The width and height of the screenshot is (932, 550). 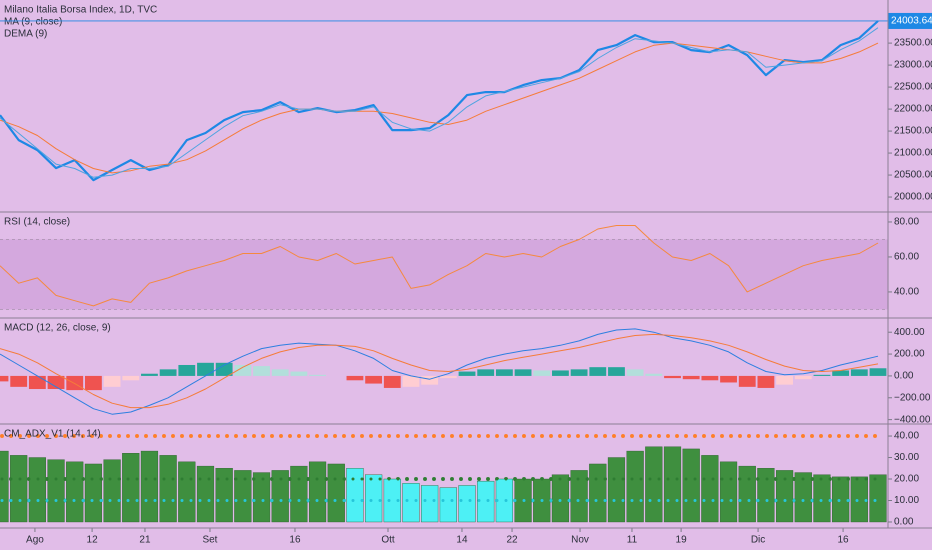 What do you see at coordinates (388, 540) in the screenshot?
I see `x-tick-label: Ott` at bounding box center [388, 540].